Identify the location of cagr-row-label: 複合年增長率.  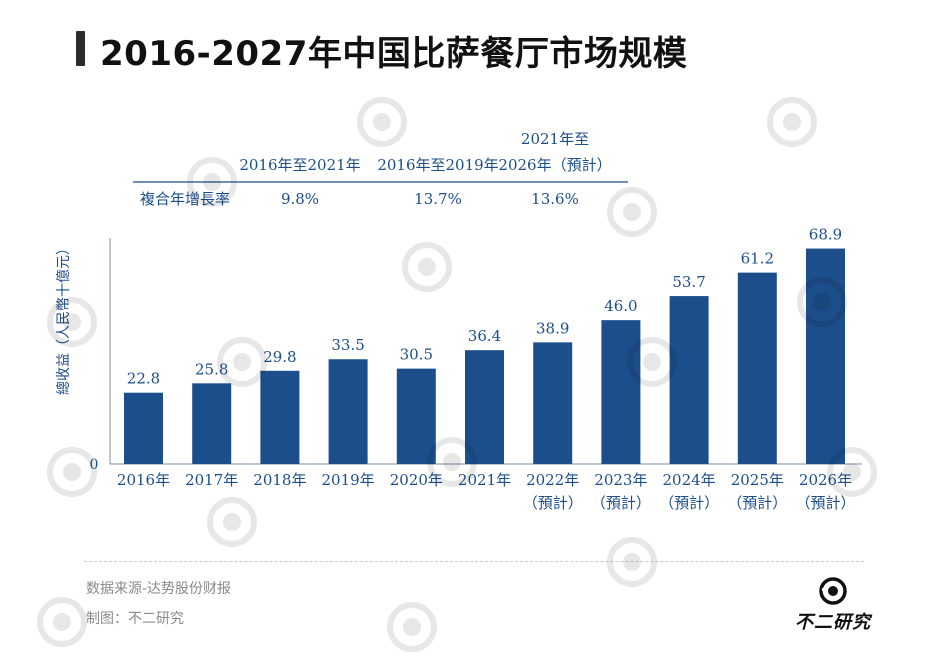
(185, 199).